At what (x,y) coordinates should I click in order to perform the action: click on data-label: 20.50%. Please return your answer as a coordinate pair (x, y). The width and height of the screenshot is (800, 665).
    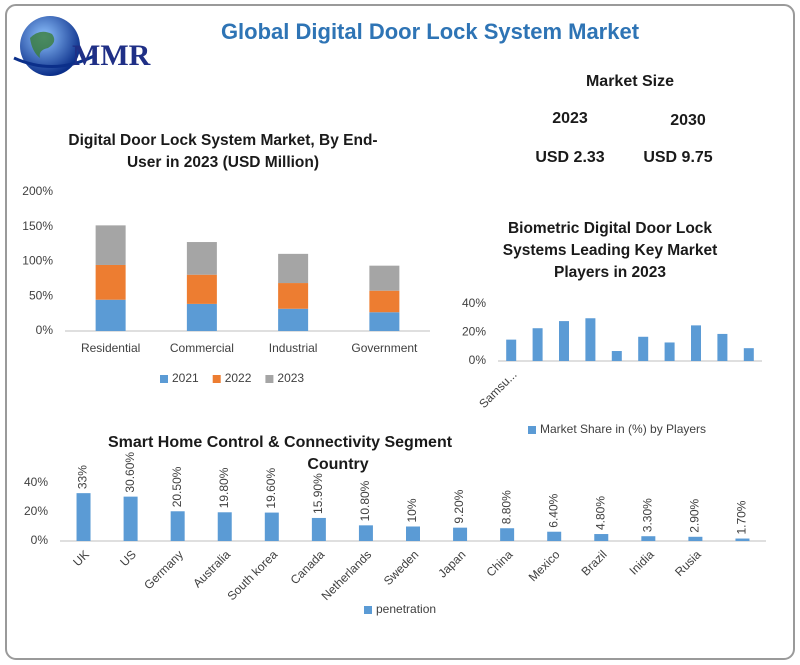
    Looking at the image, I should click on (177, 486).